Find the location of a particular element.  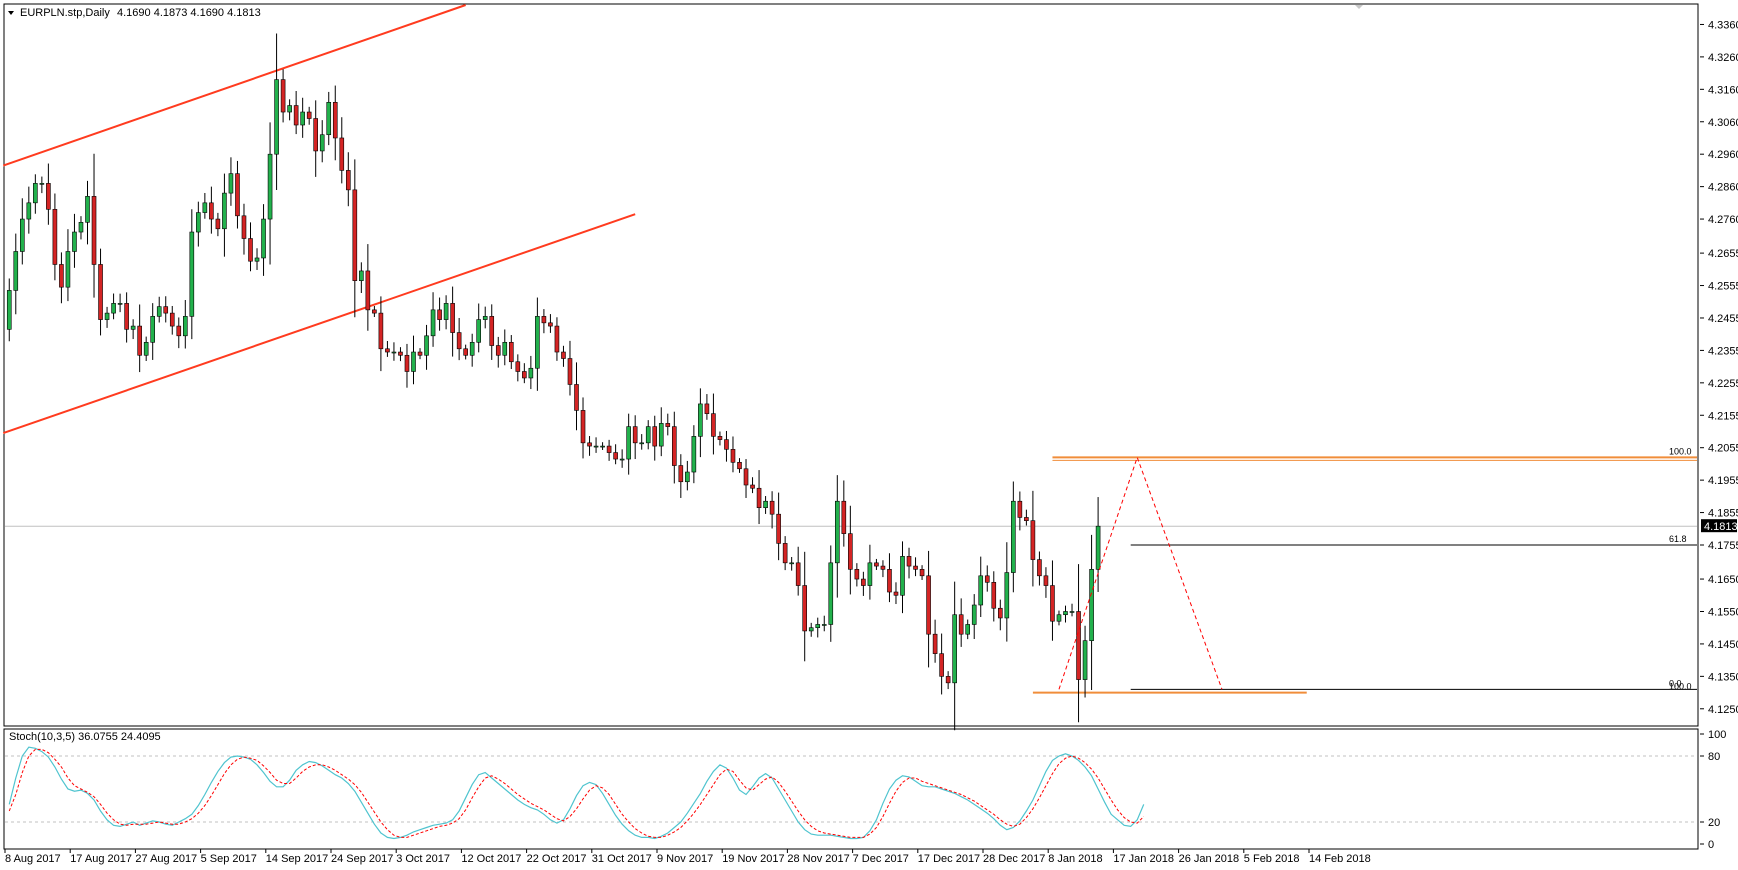

fib-level-label: 61.8 is located at coordinates (1678, 539).